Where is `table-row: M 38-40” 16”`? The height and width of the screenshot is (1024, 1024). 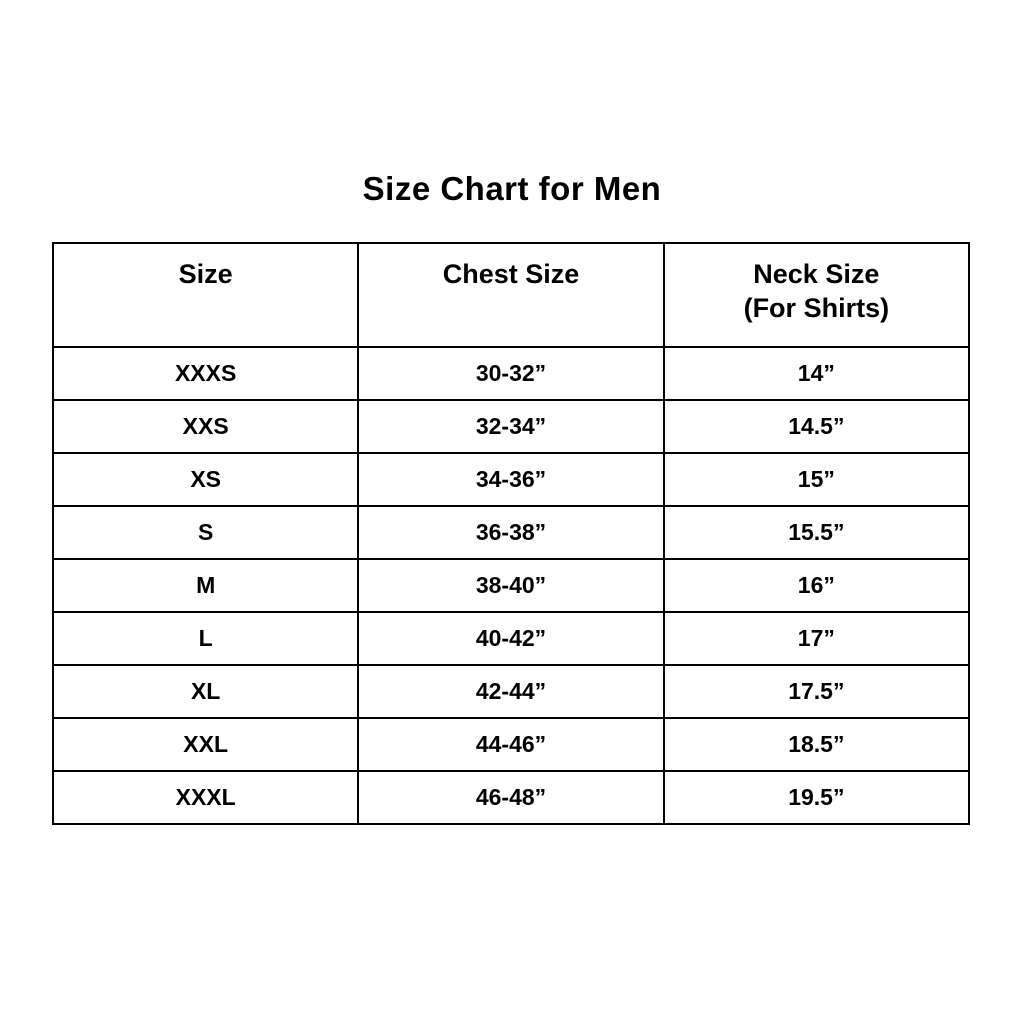 table-row: M 38-40” 16” is located at coordinates (511, 585).